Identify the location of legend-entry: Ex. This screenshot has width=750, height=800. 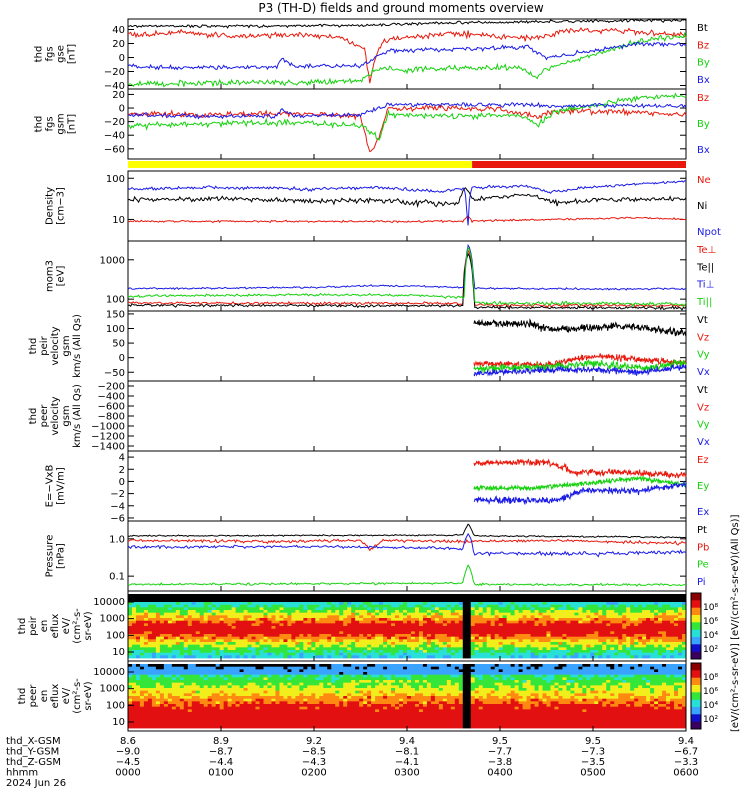
(703, 512).